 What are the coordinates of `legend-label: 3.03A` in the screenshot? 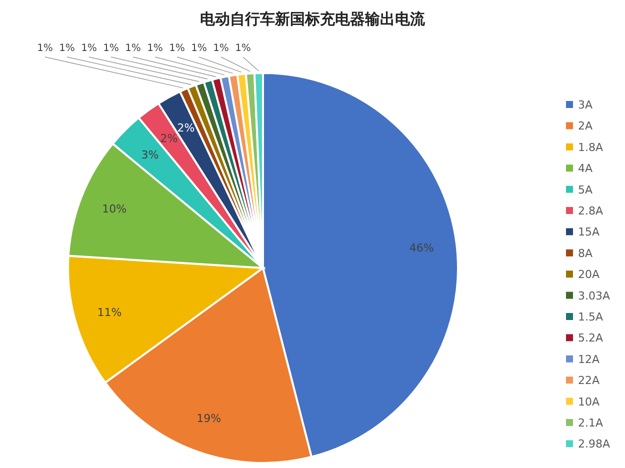 It's located at (594, 295).